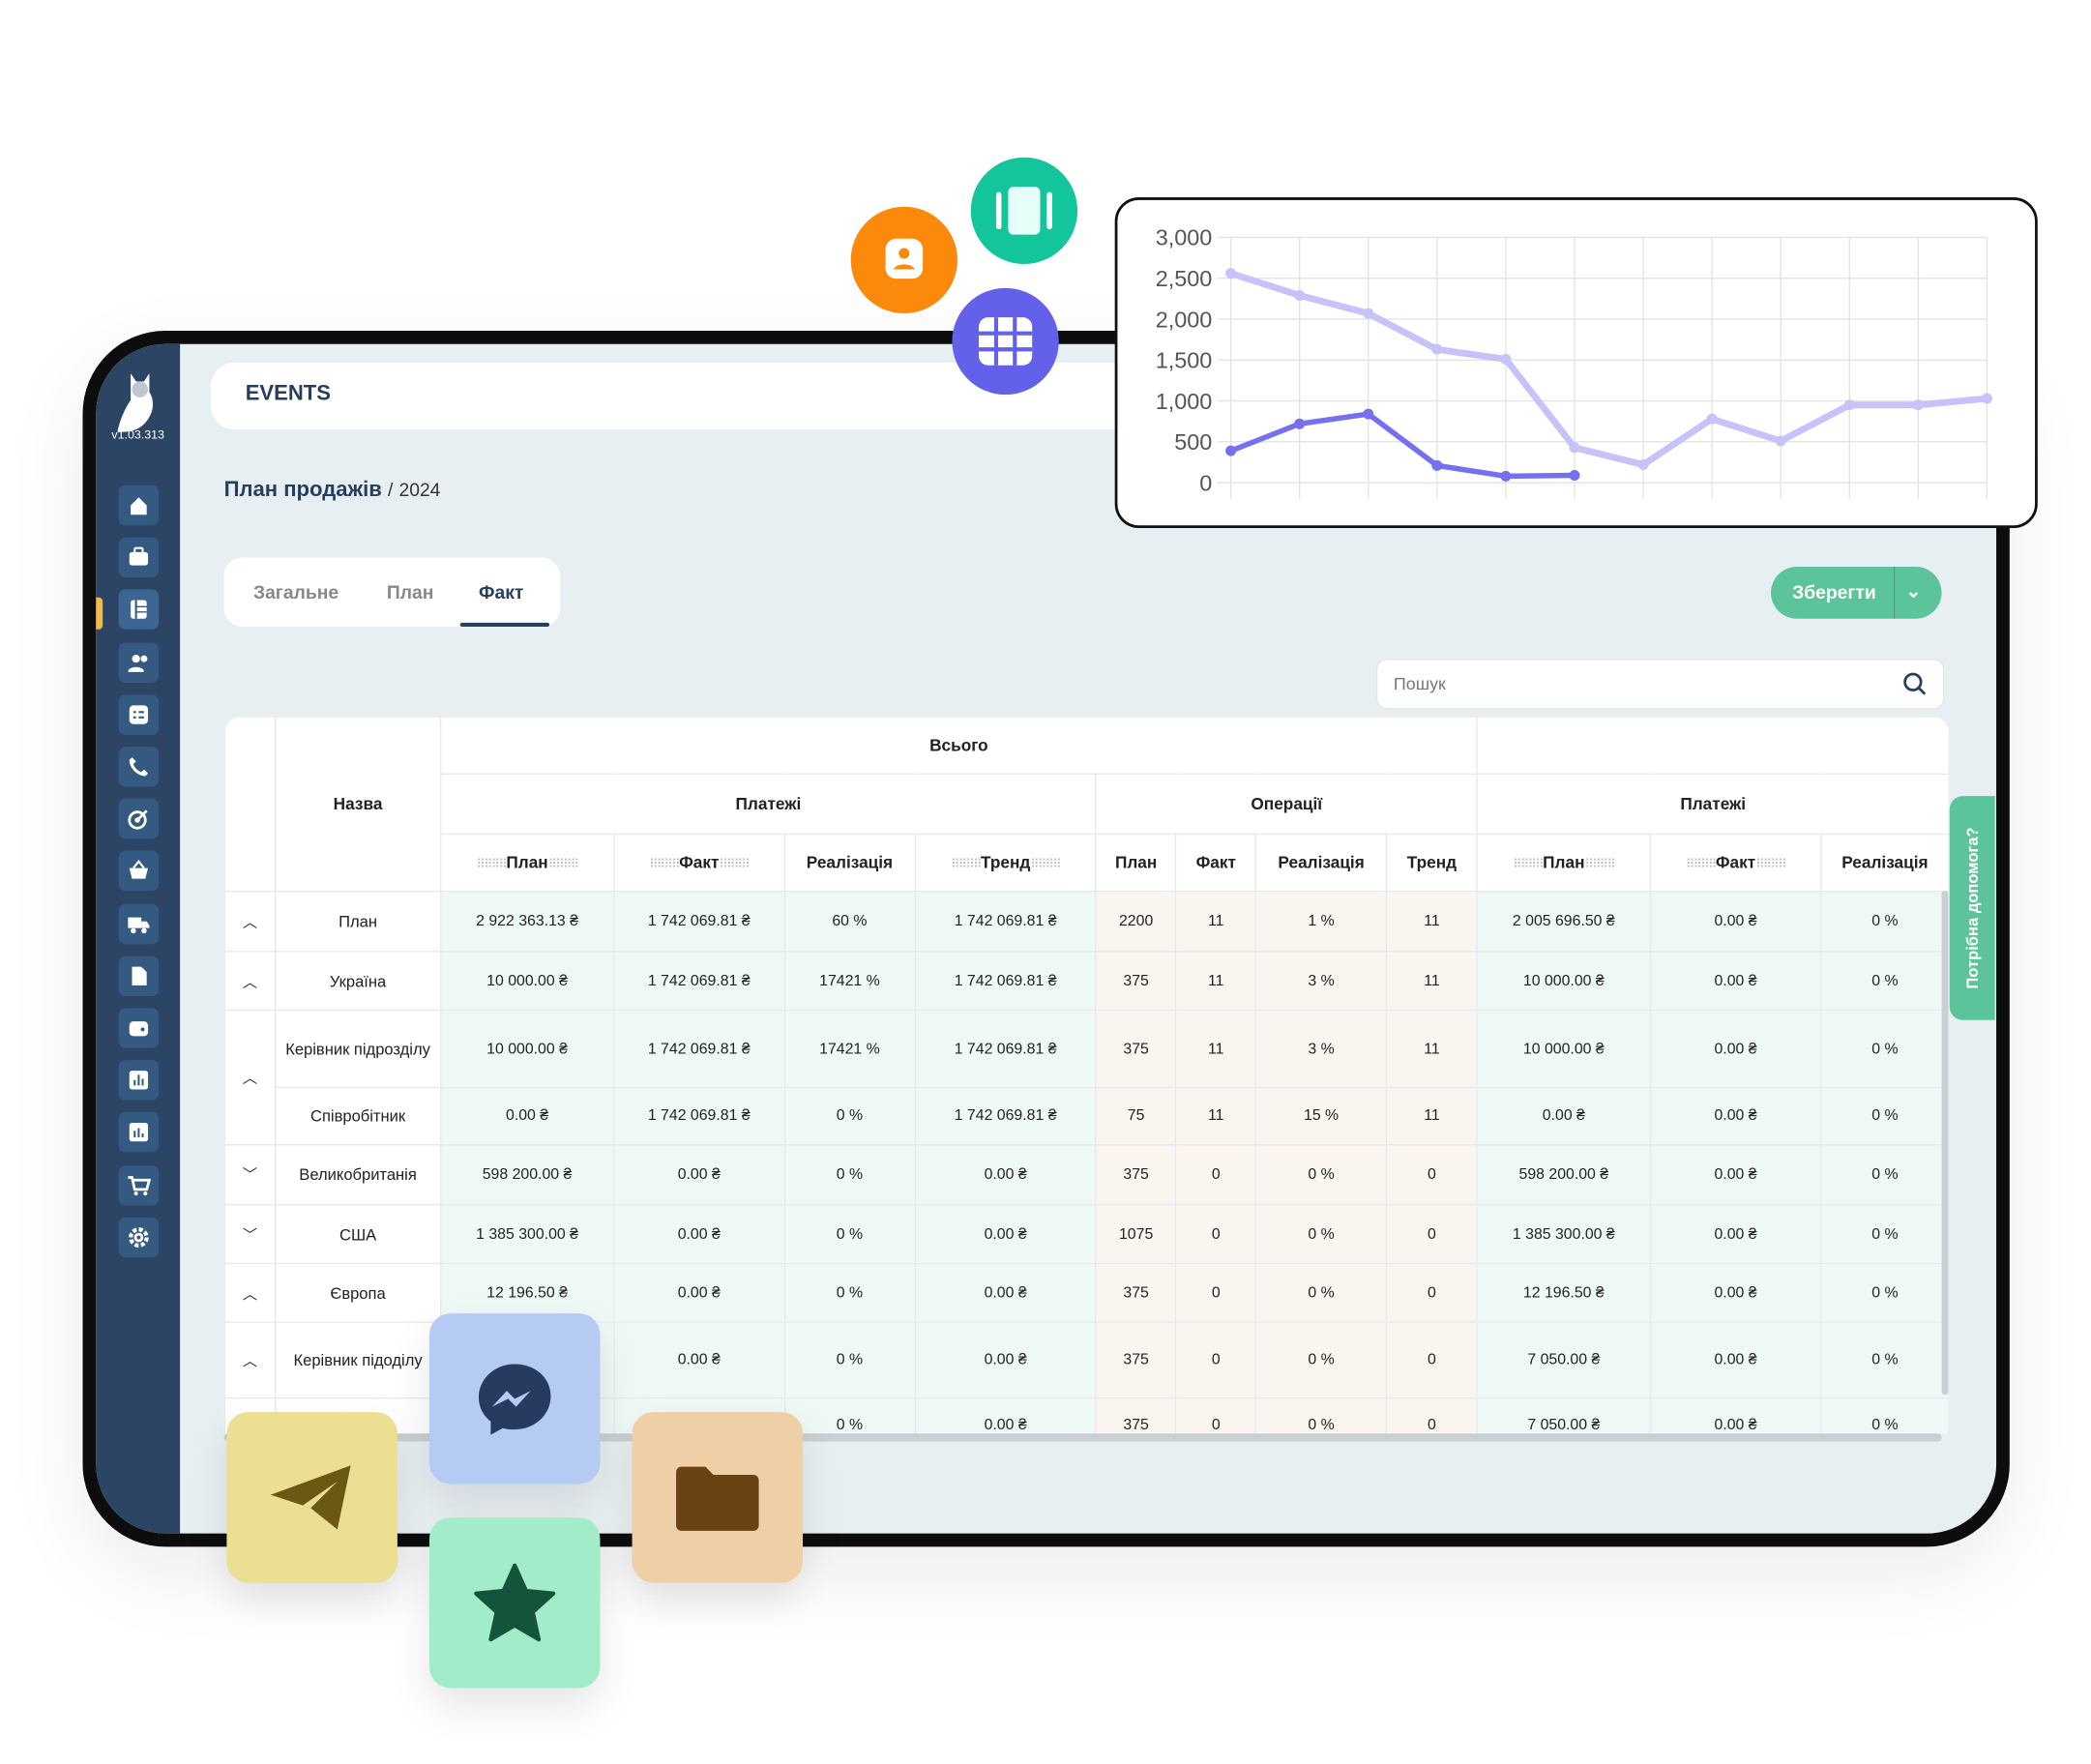  What do you see at coordinates (1564, 1234) in the screenshot?
I see `cell-value: 1 385 300.00 ₴` at bounding box center [1564, 1234].